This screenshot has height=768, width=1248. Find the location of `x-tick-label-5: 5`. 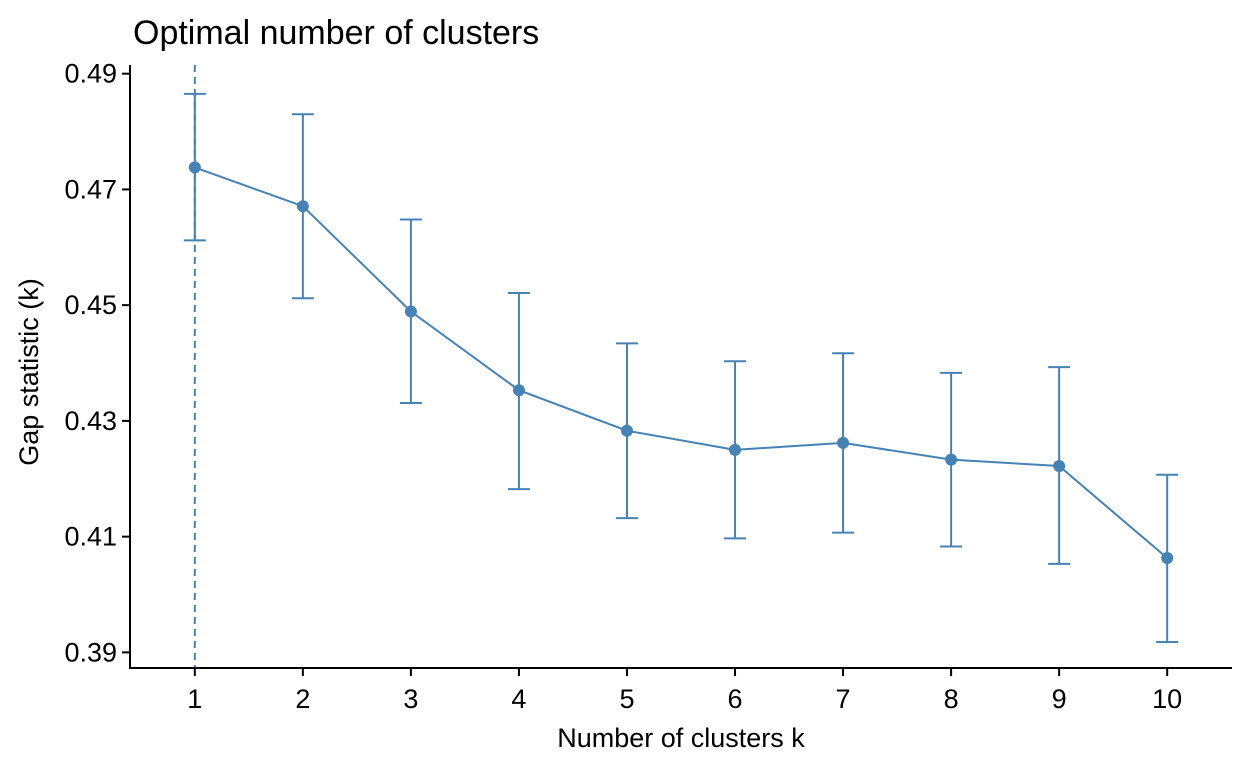

x-tick-label-5: 5 is located at coordinates (626, 699).